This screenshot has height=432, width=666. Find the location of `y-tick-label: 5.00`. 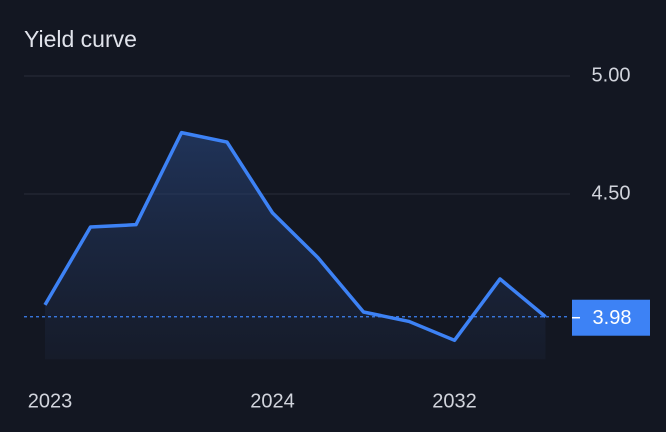

y-tick-label: 5.00 is located at coordinates (611, 75).